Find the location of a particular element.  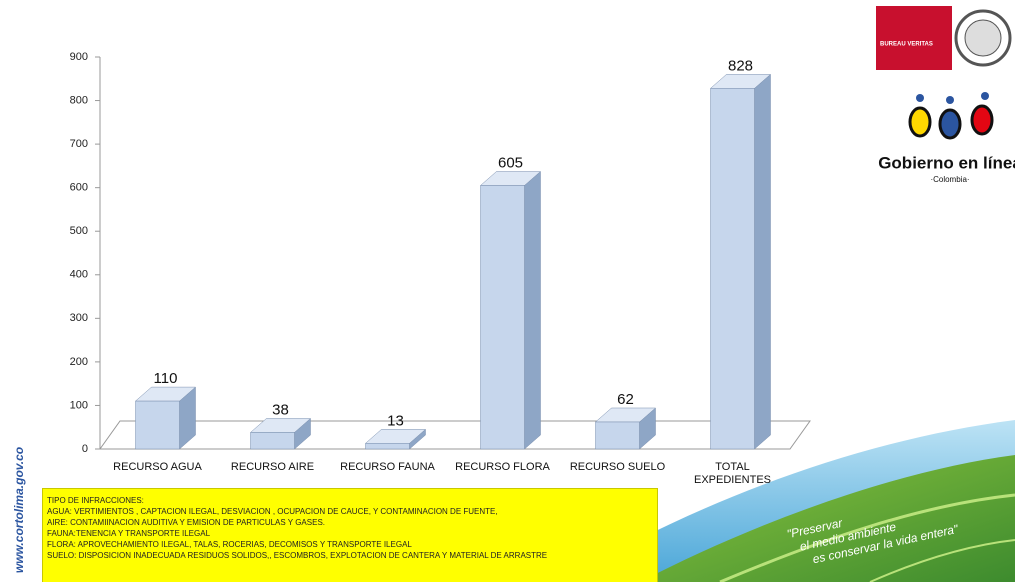

y-tick-label: 500 is located at coordinates (79, 231).